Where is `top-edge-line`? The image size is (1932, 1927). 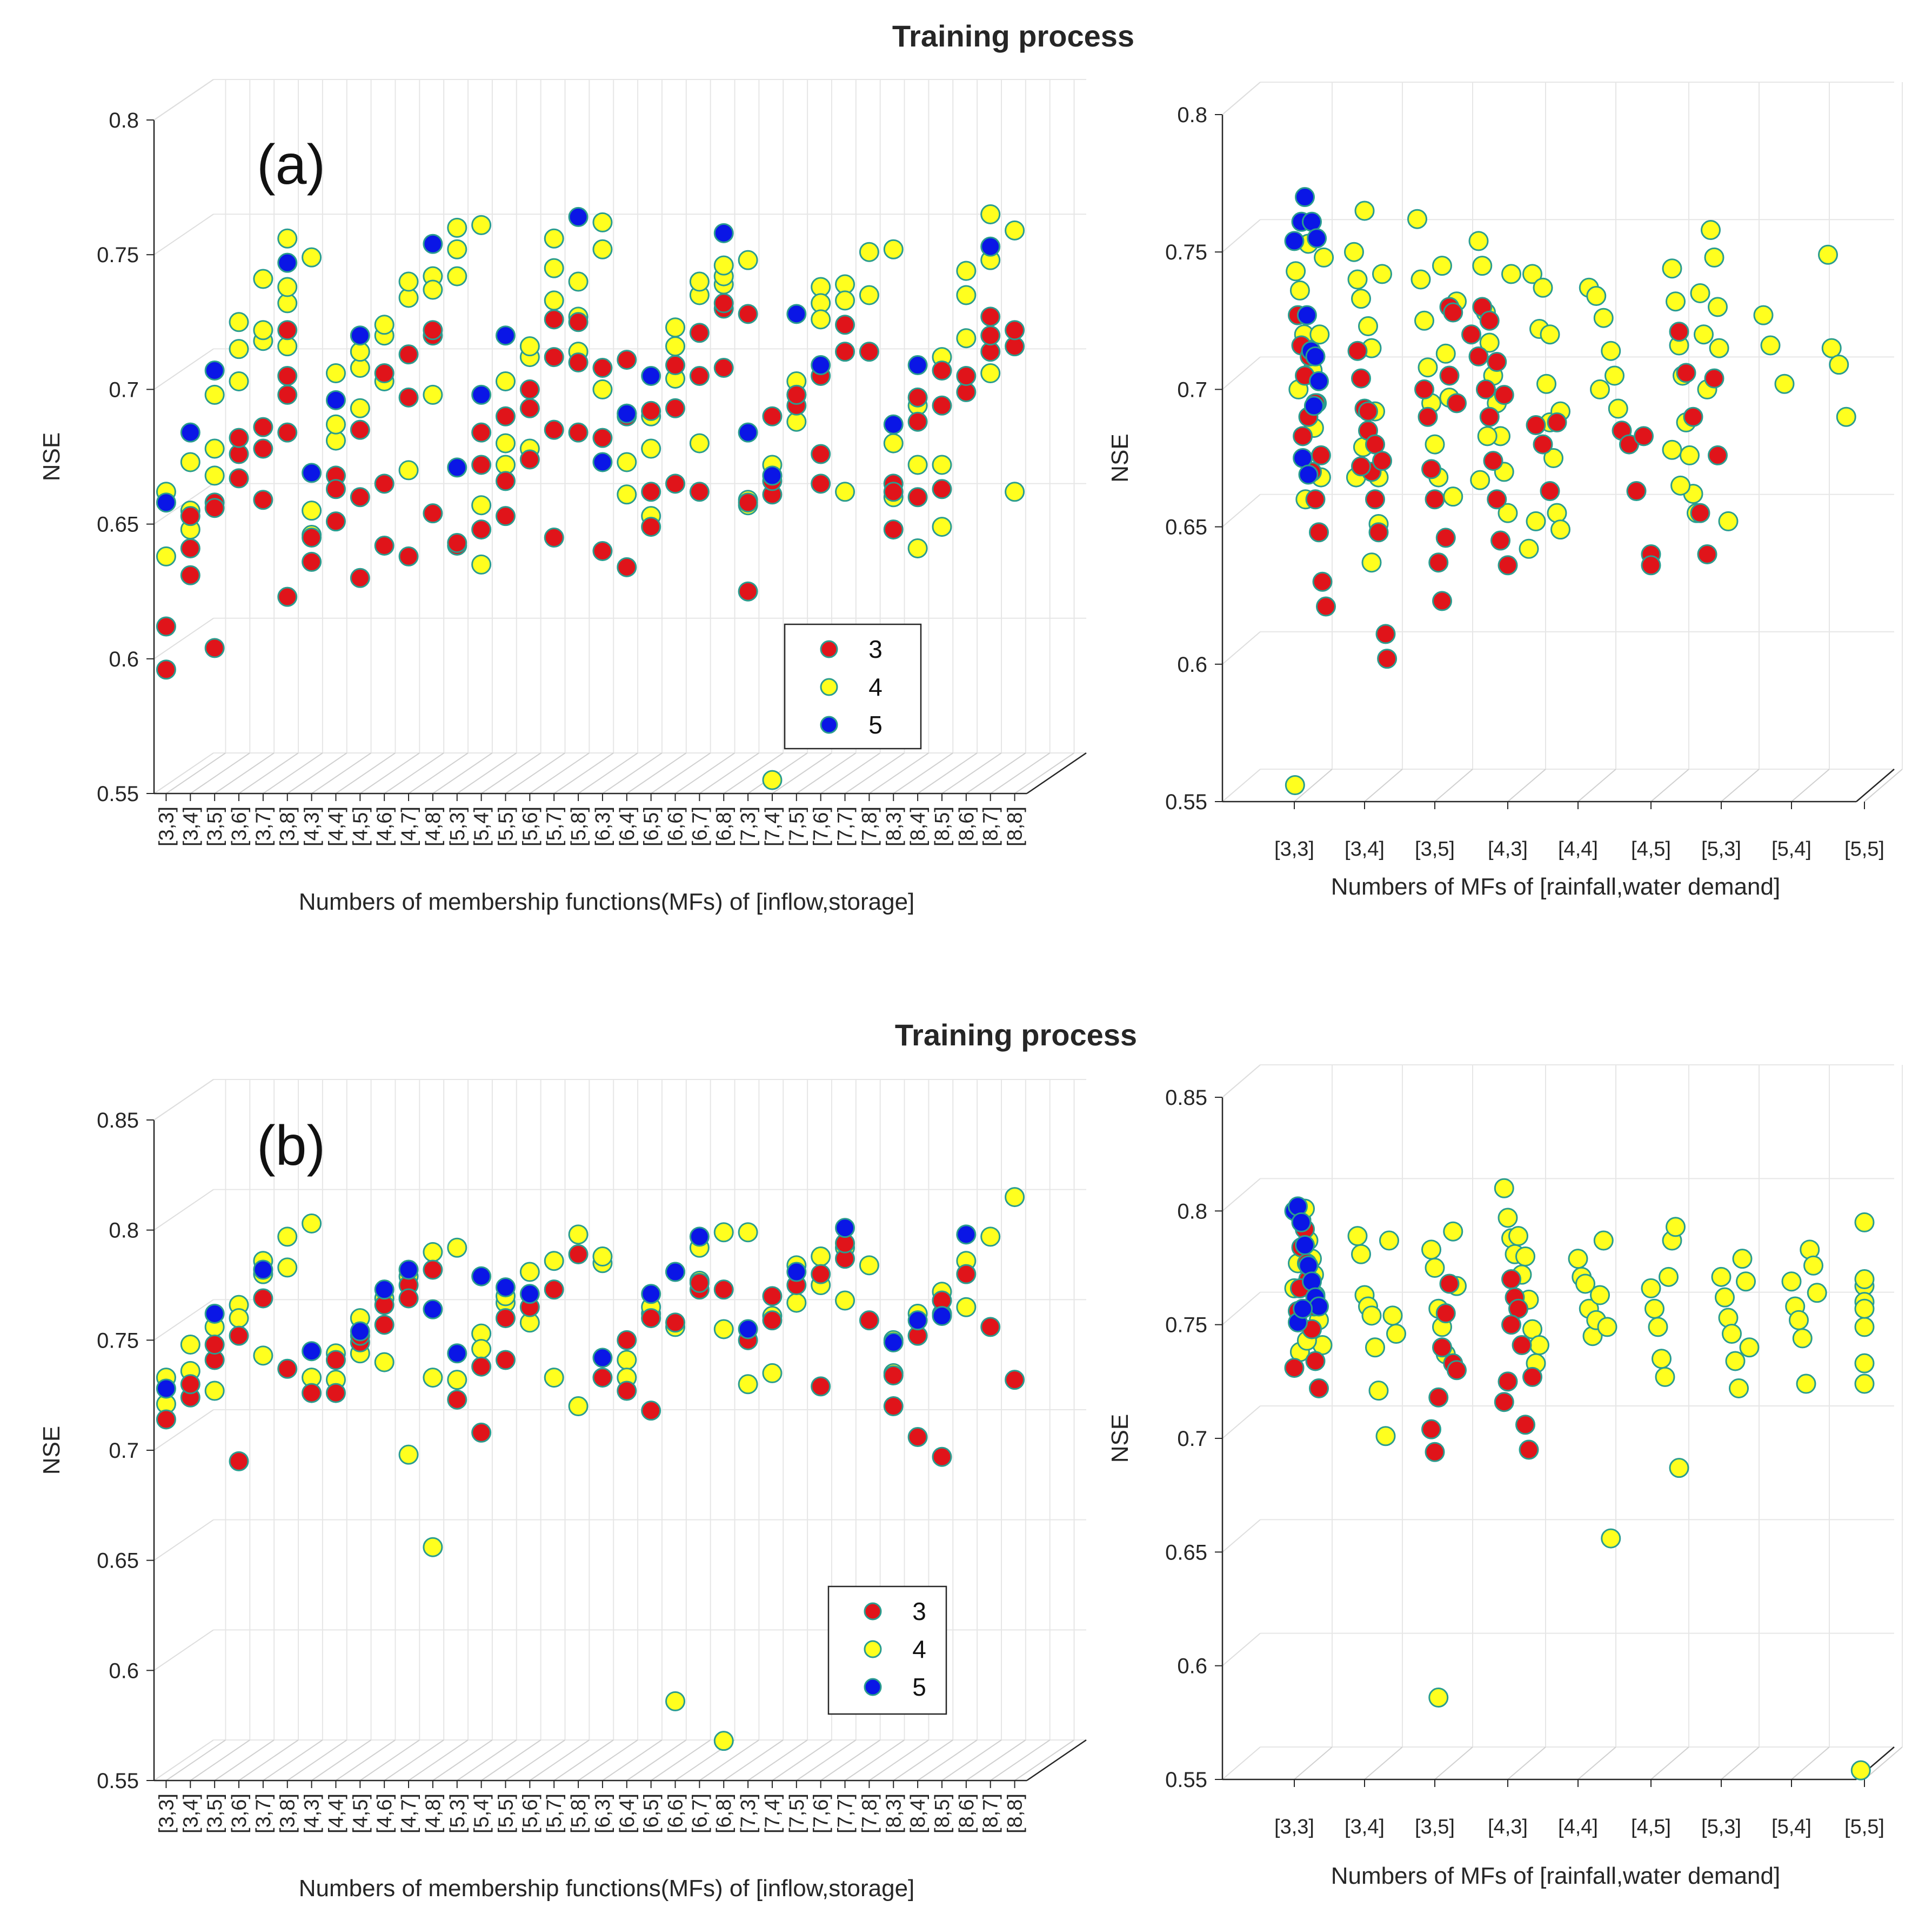 top-edge-line is located at coordinates (183, 100).